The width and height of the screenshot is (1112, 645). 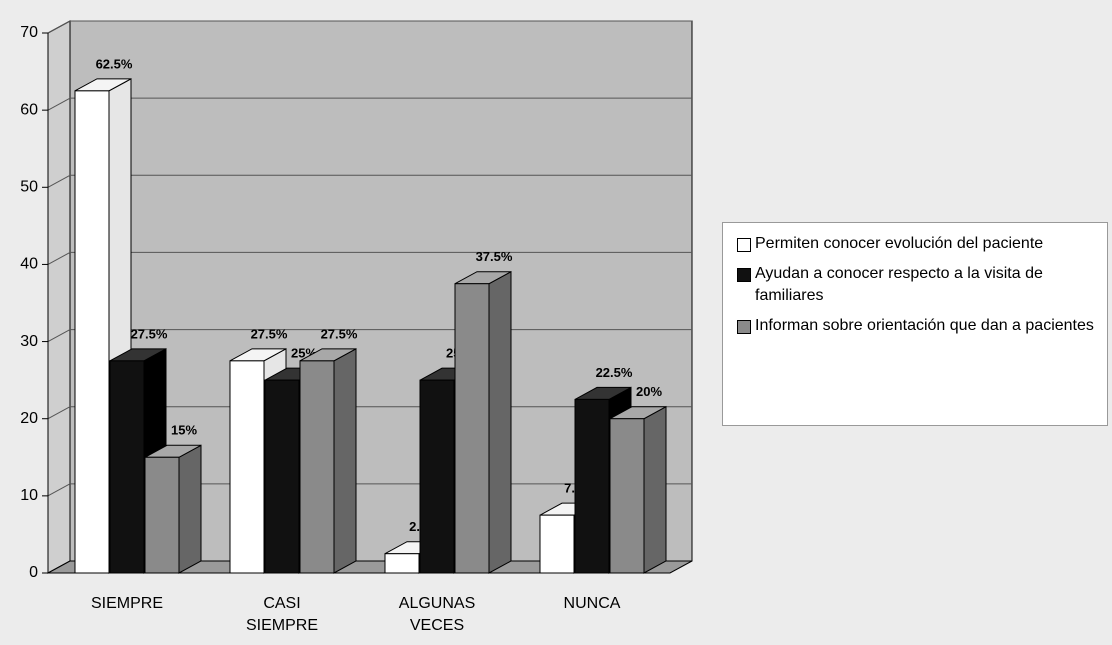 What do you see at coordinates (29, 264) in the screenshot?
I see `y-tick-label: 40` at bounding box center [29, 264].